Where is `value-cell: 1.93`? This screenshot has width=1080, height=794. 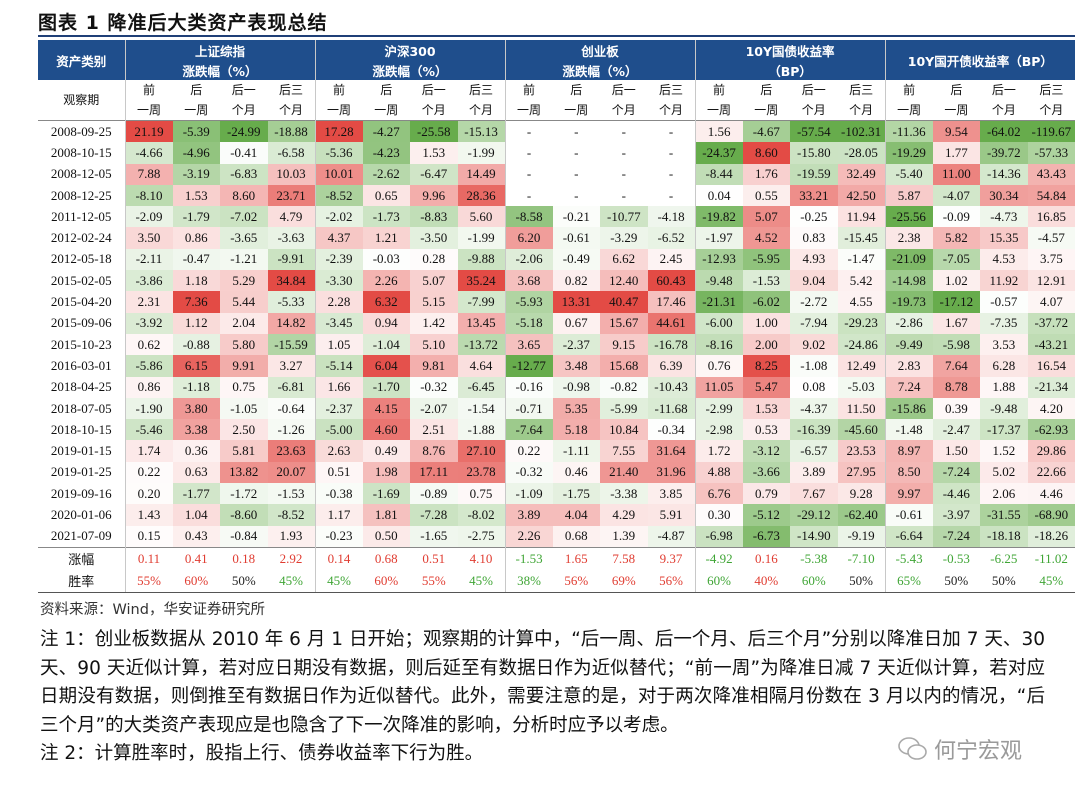 value-cell: 1.93 is located at coordinates (291, 536).